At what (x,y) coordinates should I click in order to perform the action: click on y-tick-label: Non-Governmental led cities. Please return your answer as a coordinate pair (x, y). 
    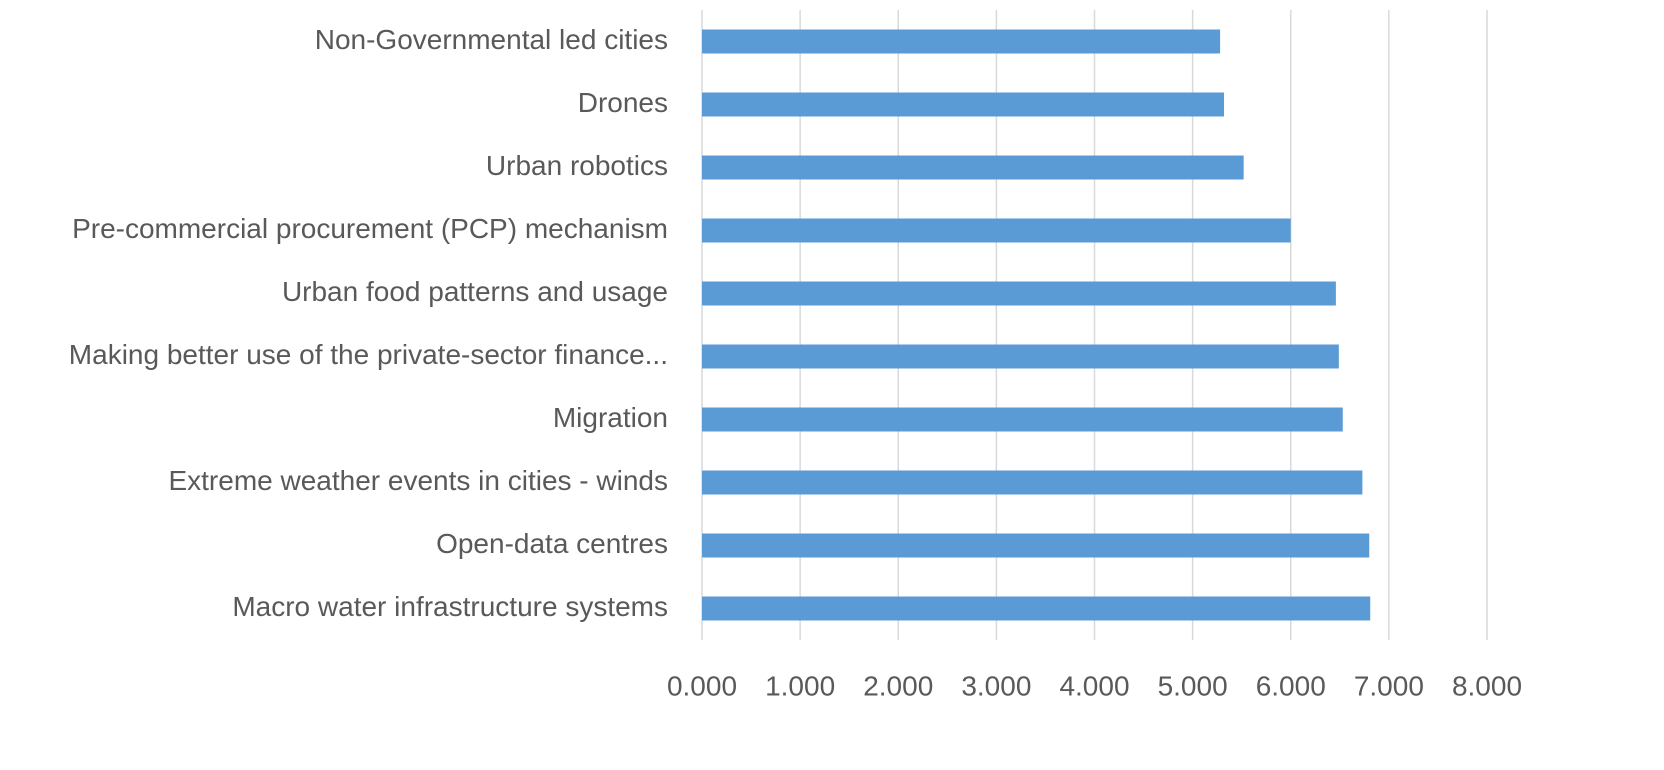
    Looking at the image, I should click on (491, 39).